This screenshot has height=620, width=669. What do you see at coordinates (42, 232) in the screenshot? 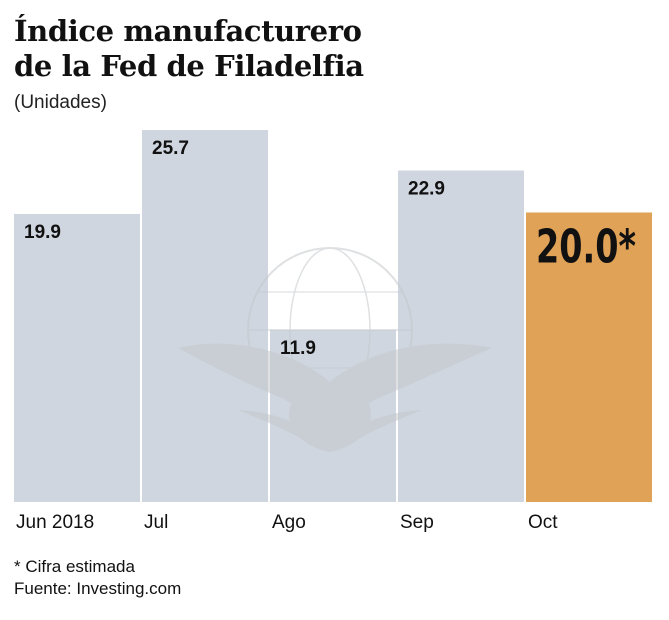
I see `value-label-jun-2018: 19.9` at bounding box center [42, 232].